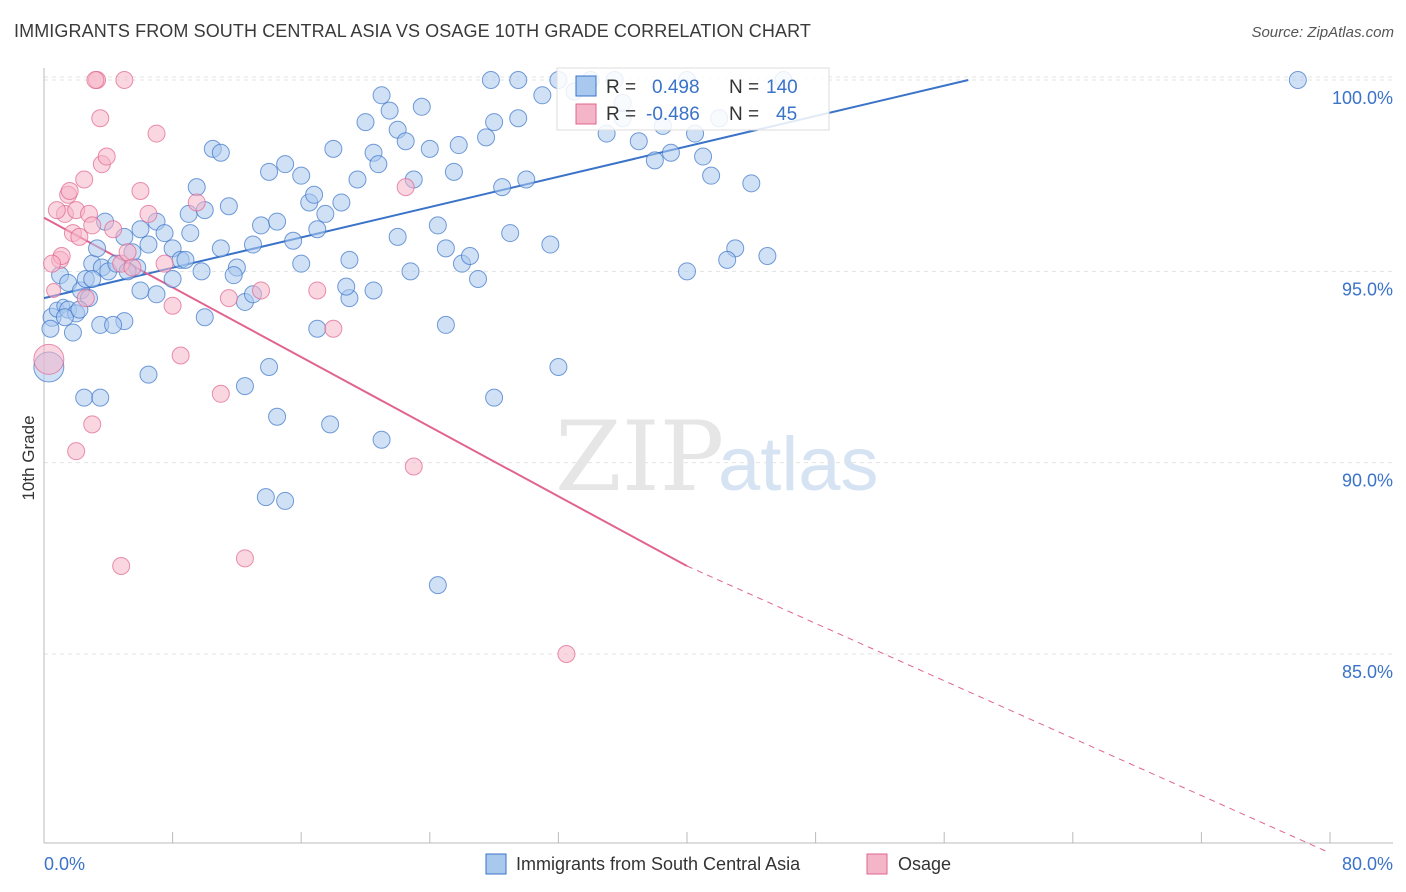 The width and height of the screenshot is (1406, 892). Describe the element at coordinates (586, 86) in the screenshot. I see `stats-swatch-blue` at that location.